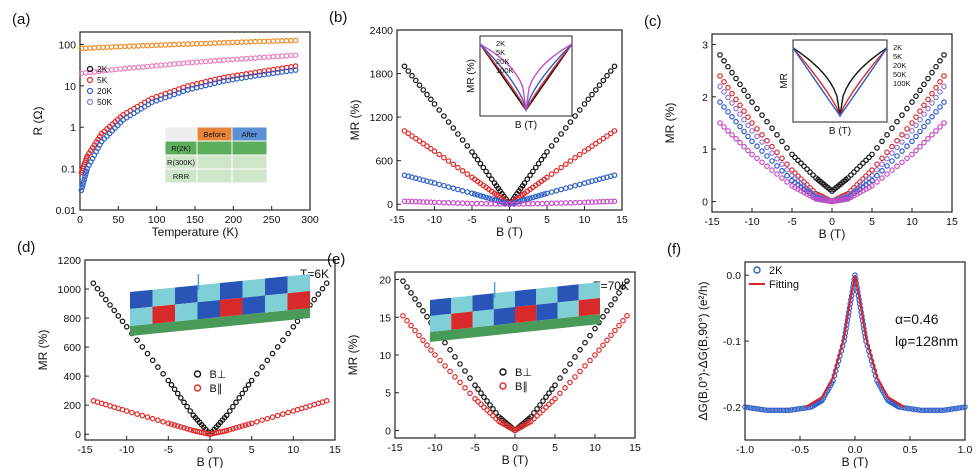 Image resolution: width=977 pixels, height=468 pixels. I want to click on y-tick-label: 1800, so click(382, 75).